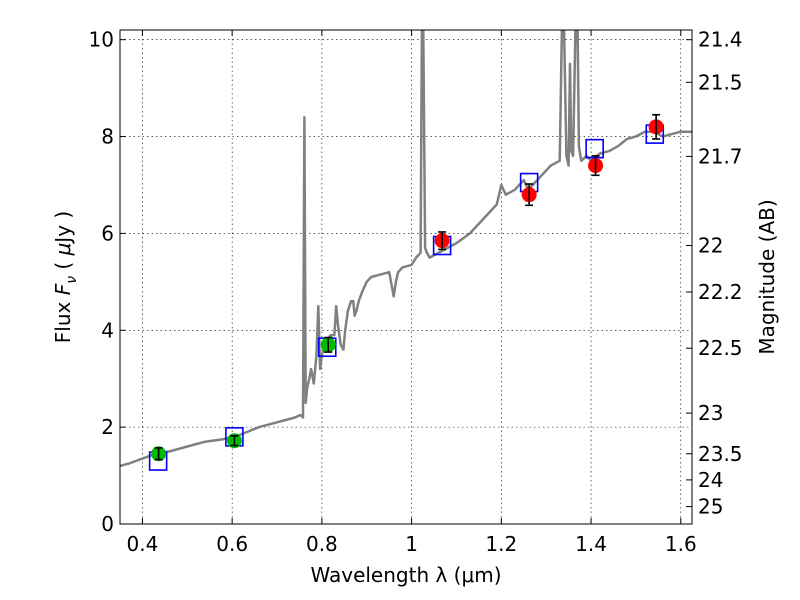  Describe the element at coordinates (720, 40) in the screenshot. I see `right-tick-label: 21.4` at that location.